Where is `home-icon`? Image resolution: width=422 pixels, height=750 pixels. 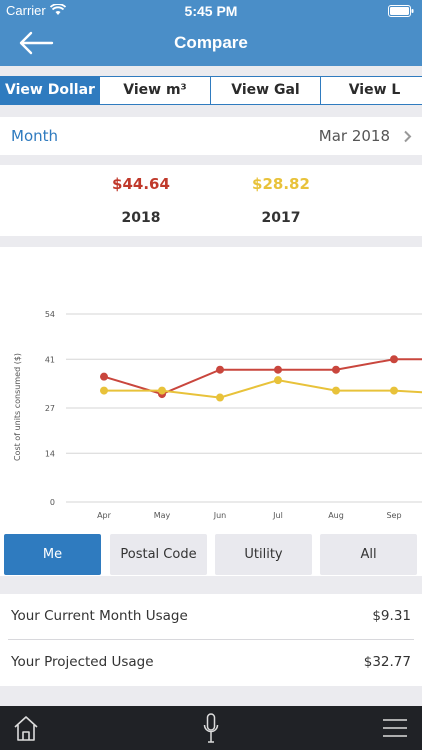
home-icon is located at coordinates (26, 728).